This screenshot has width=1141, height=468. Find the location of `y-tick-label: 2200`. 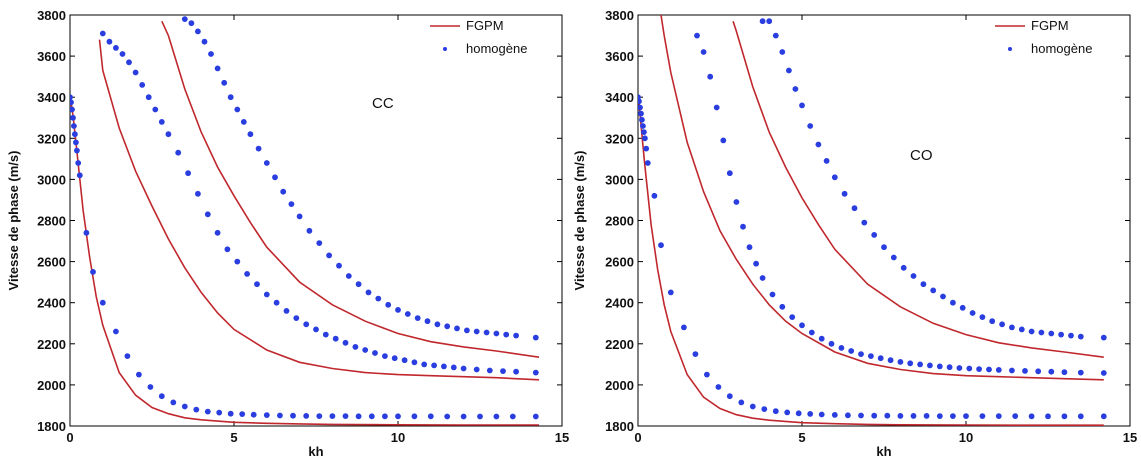

y-tick-label: 2200 is located at coordinates (619, 344).